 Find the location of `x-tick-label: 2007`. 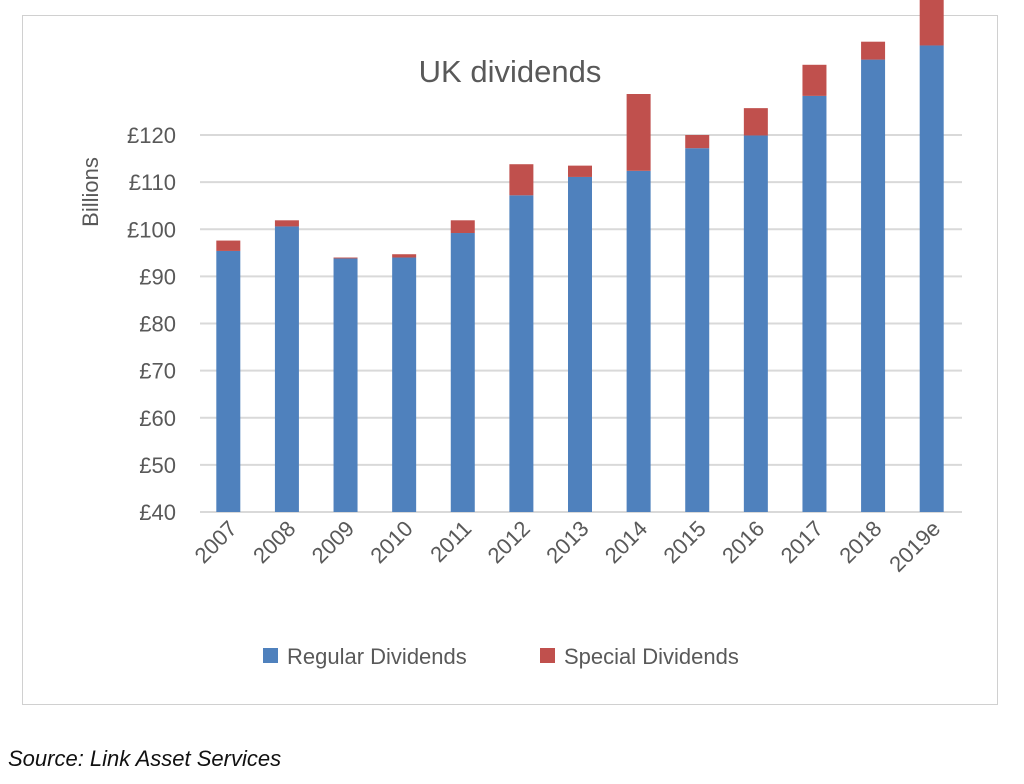

x-tick-label: 2007 is located at coordinates (216, 542).